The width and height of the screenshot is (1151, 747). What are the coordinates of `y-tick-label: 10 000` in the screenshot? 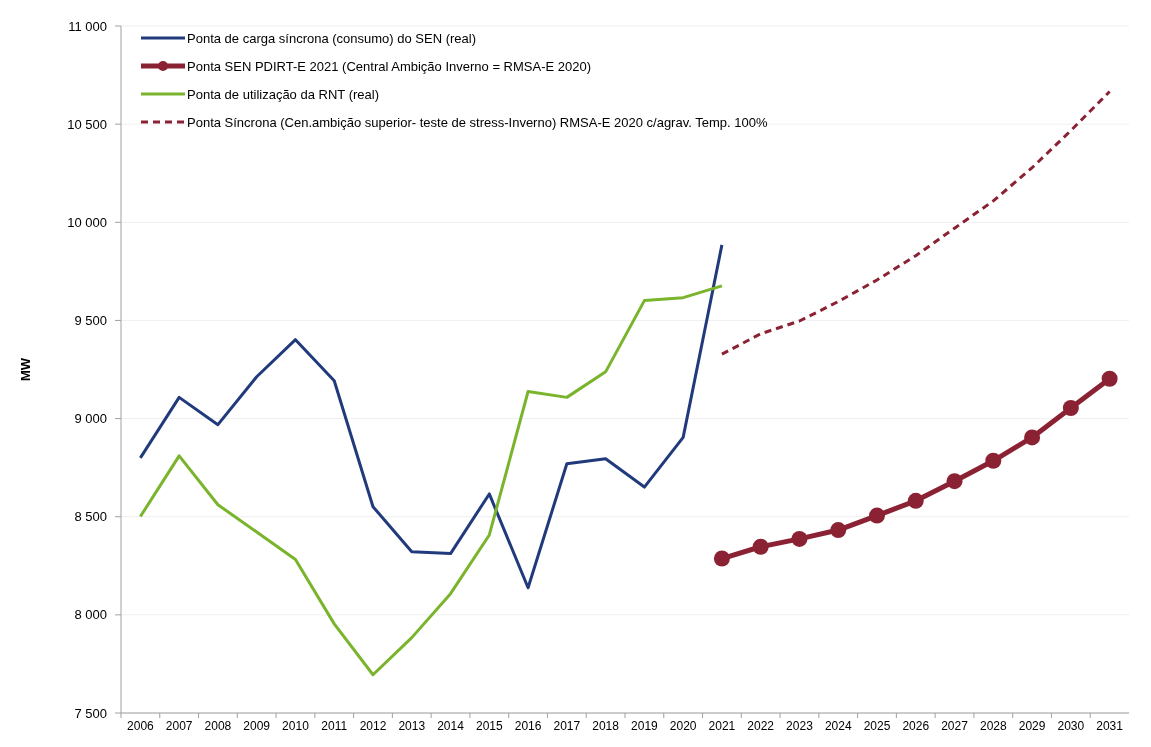 It's located at (87, 222).